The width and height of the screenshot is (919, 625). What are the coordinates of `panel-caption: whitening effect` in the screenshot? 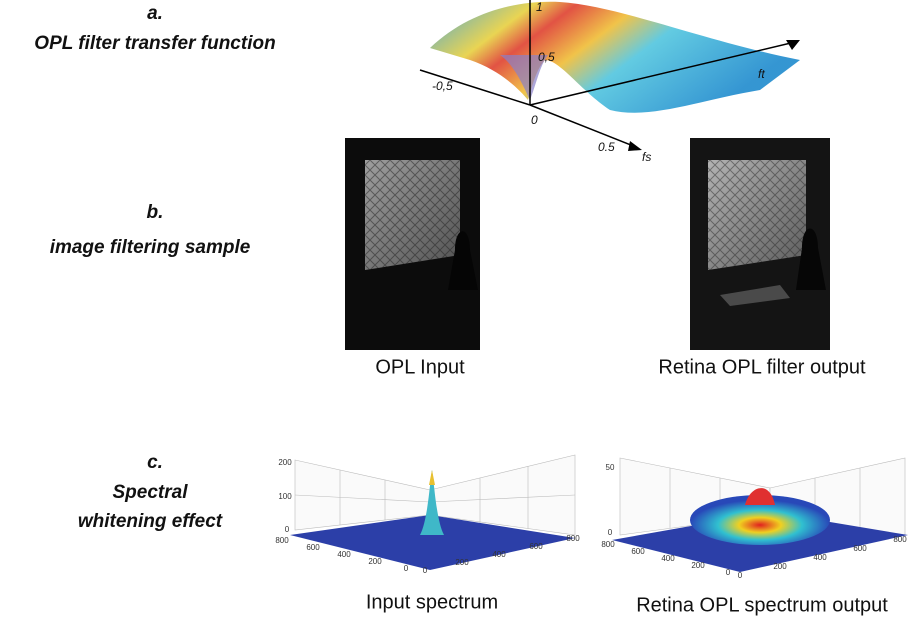 It's located at (150, 521).